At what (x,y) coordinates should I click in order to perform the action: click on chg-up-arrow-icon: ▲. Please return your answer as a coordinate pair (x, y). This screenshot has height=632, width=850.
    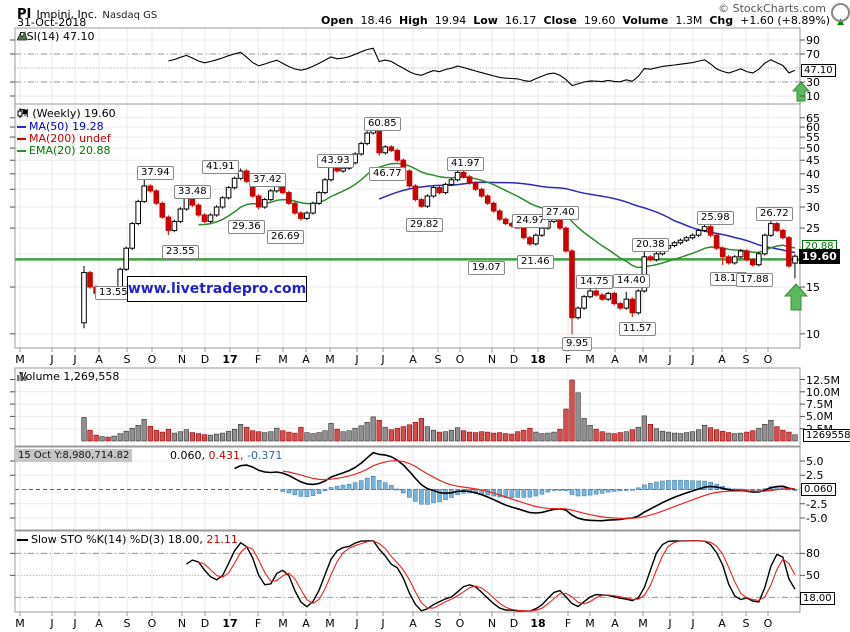
    Looking at the image, I should click on (840, 22).